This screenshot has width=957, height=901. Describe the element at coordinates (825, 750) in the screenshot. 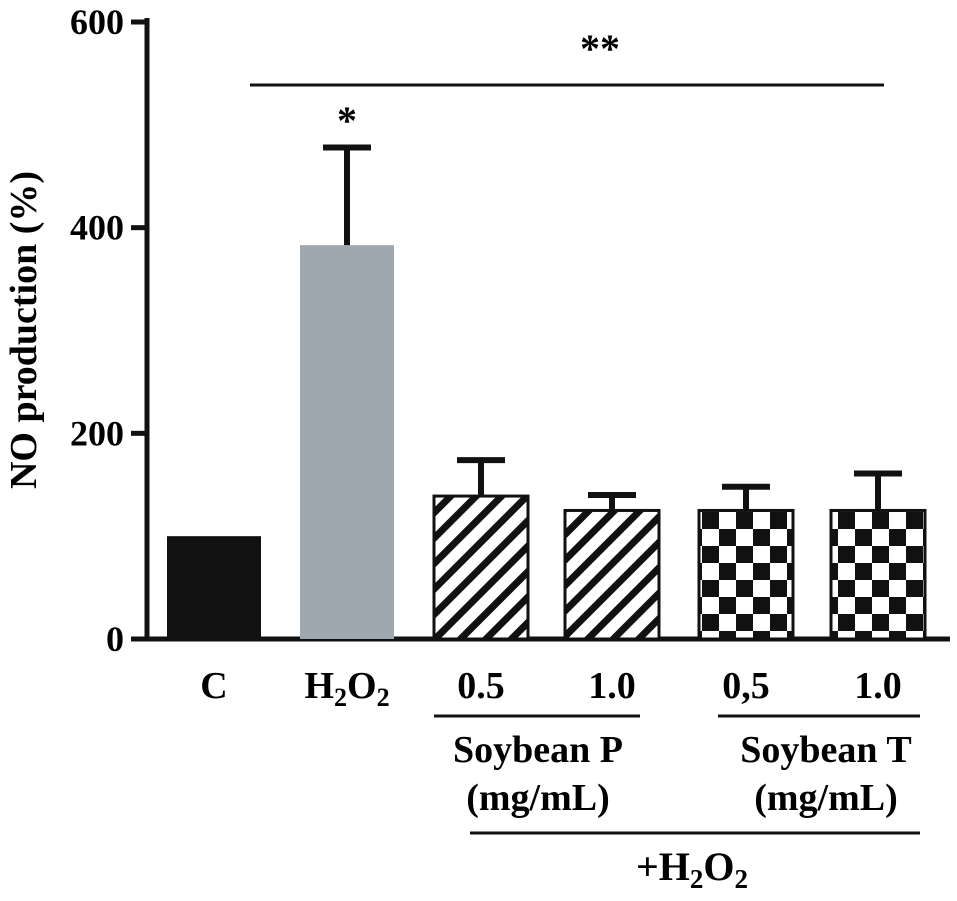

I see `group-label-soybean-t: Soybean T` at that location.